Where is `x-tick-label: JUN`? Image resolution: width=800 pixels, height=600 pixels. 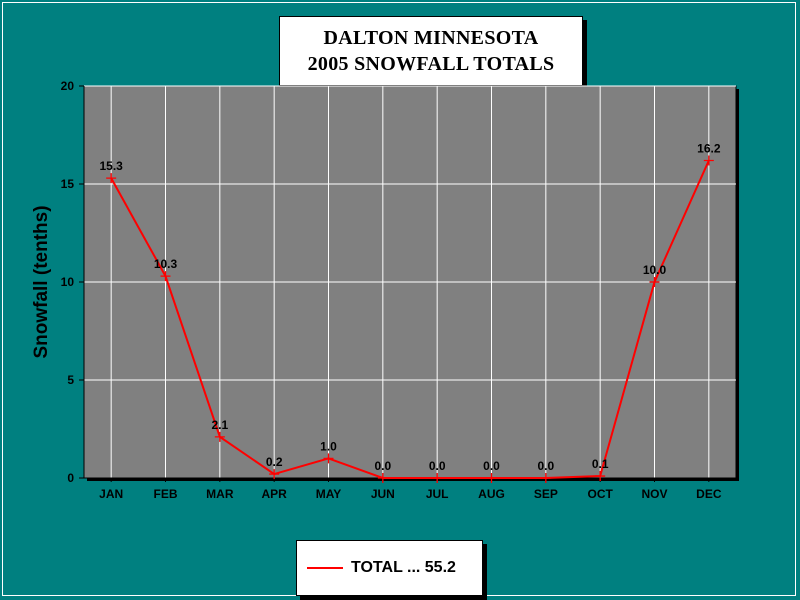
x-tick-label: JUN is located at coordinates (383, 494).